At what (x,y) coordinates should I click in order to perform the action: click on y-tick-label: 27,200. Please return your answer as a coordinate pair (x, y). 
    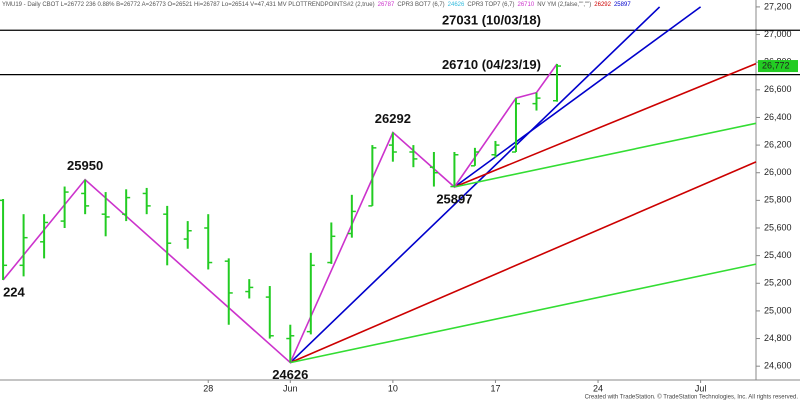
    Looking at the image, I should click on (778, 6).